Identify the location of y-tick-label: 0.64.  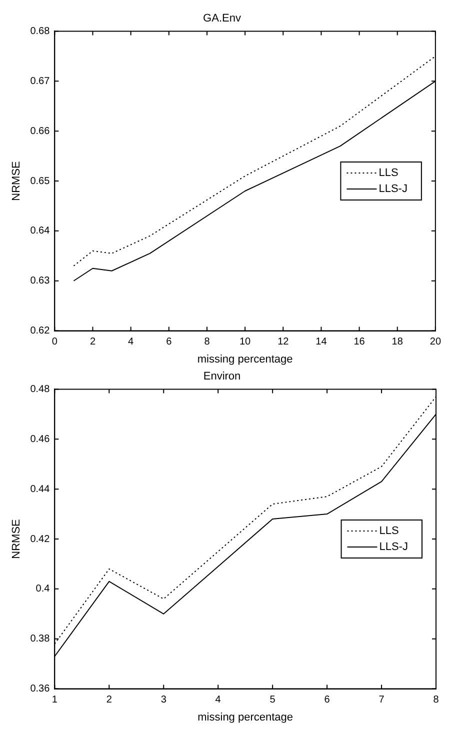
(40, 231).